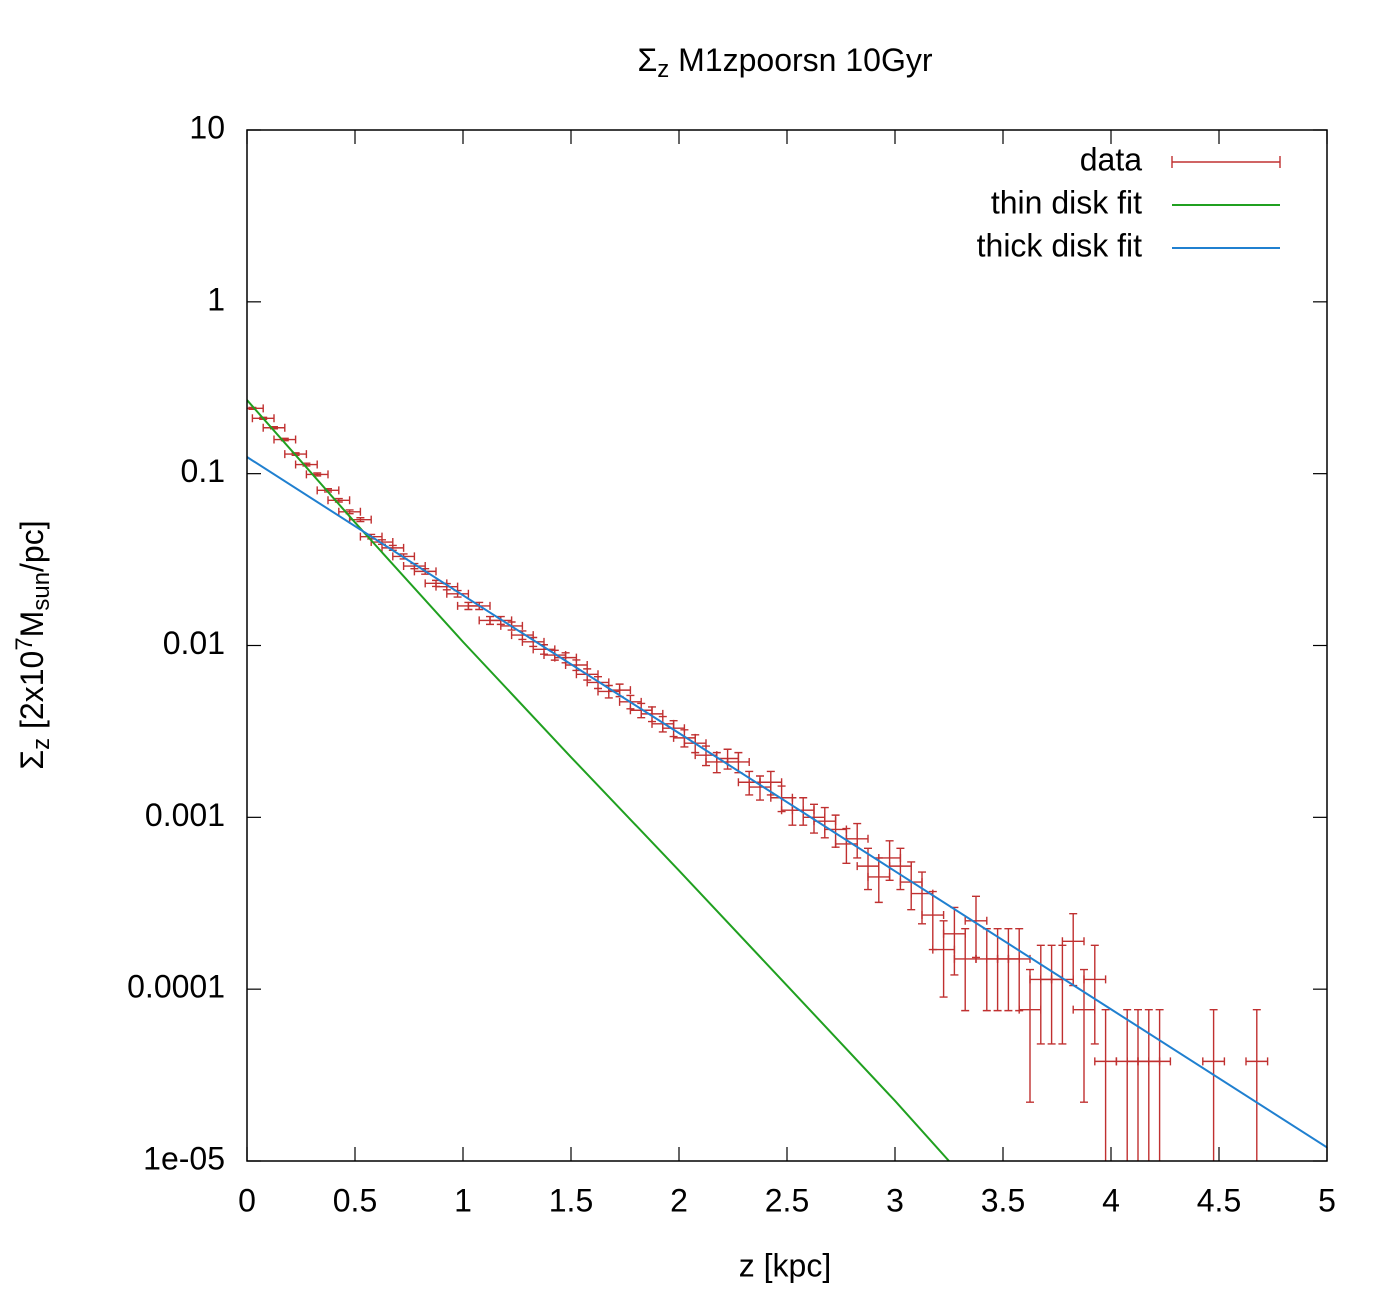  Describe the element at coordinates (679, 1200) in the screenshot. I see `x-tick-label: 2` at that location.